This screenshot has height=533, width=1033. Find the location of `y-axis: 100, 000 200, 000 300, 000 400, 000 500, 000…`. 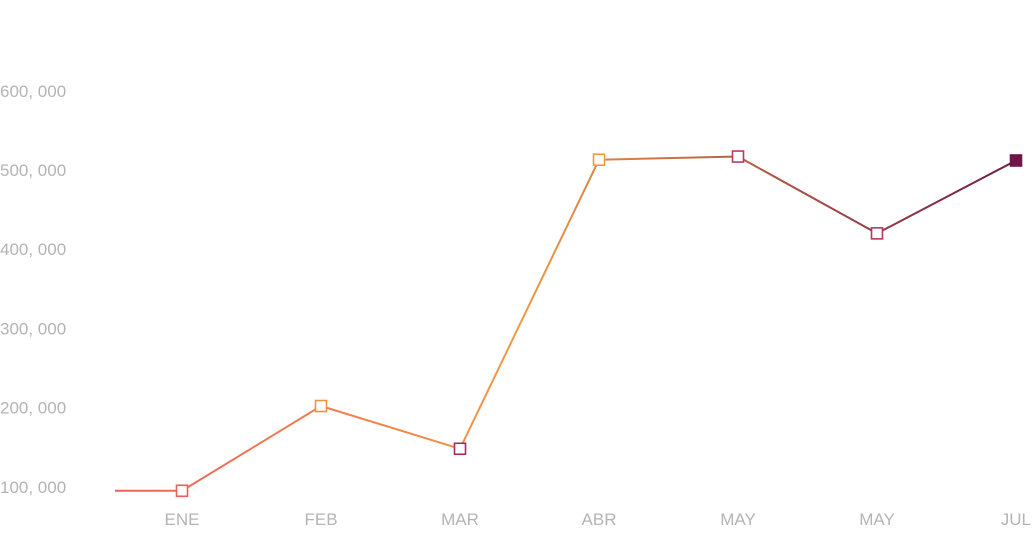

y-axis: 100, 000 200, 000 300, 000 400, 000 500, 000… is located at coordinates (33, 289).